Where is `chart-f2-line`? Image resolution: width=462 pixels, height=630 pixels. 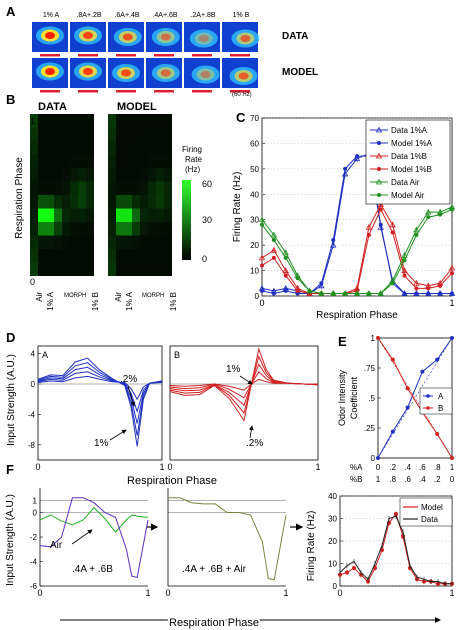 chart-f2-line is located at coordinates (227, 539).